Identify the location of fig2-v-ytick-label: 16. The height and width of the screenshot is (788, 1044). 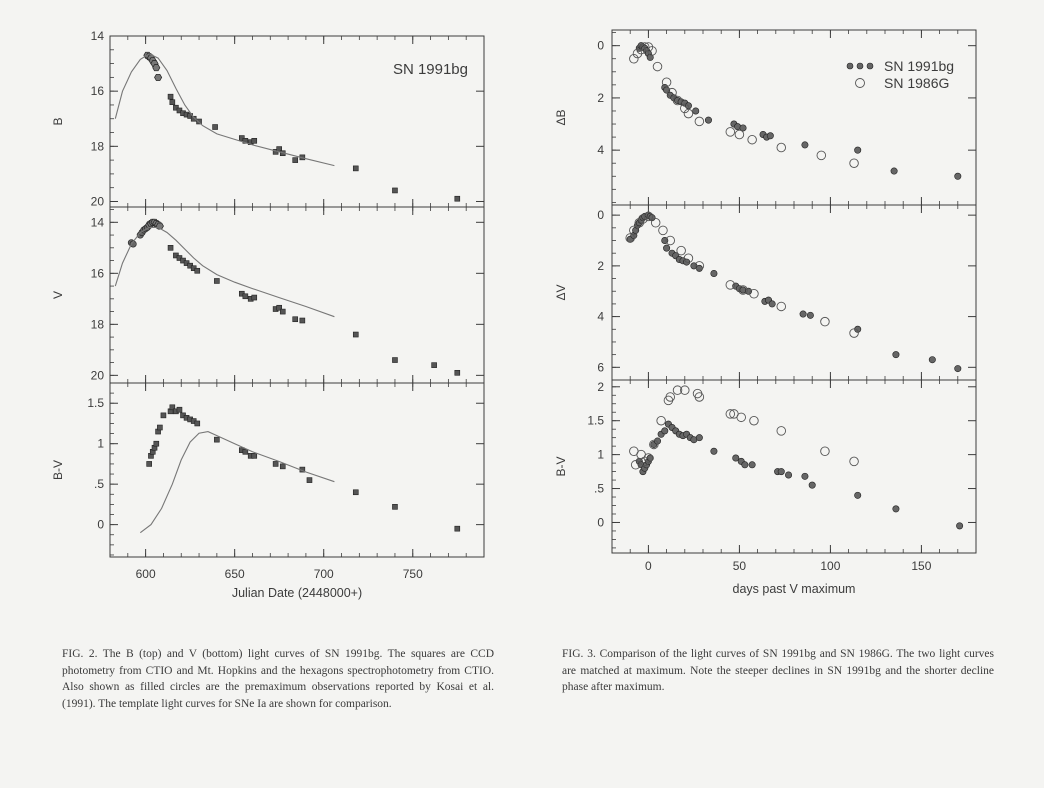
(98, 273).